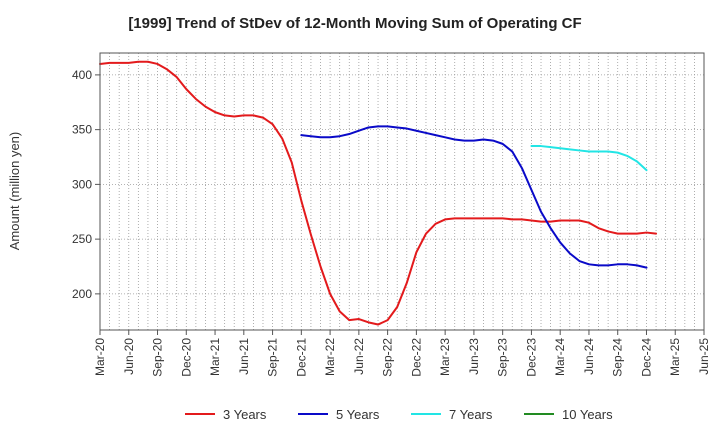 This screenshot has width=720, height=440. Describe the element at coordinates (471, 414) in the screenshot. I see `legend-label-2: 7 Years` at that location.